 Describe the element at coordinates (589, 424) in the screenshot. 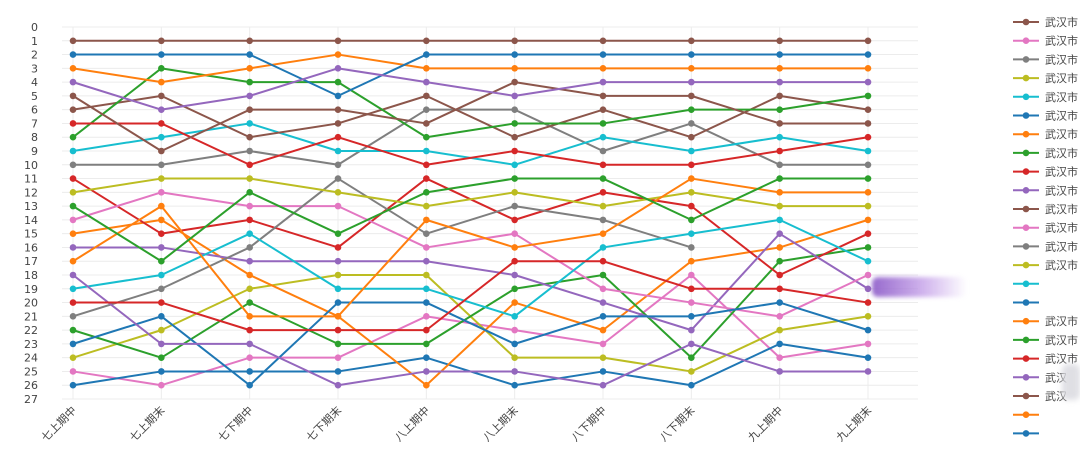

I see `x-tick-label: 八下期中` at that location.